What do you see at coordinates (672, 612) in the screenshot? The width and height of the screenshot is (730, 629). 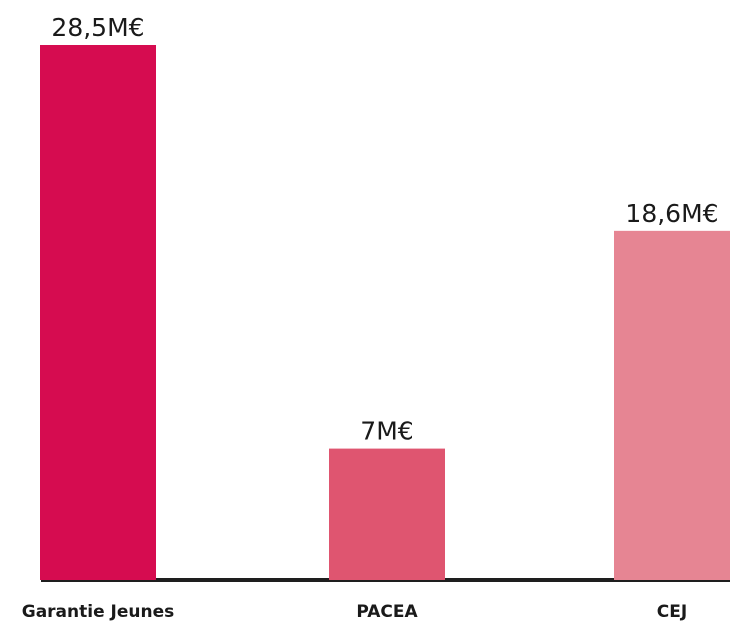 I see `category-label-2: CEJ` at bounding box center [672, 612].